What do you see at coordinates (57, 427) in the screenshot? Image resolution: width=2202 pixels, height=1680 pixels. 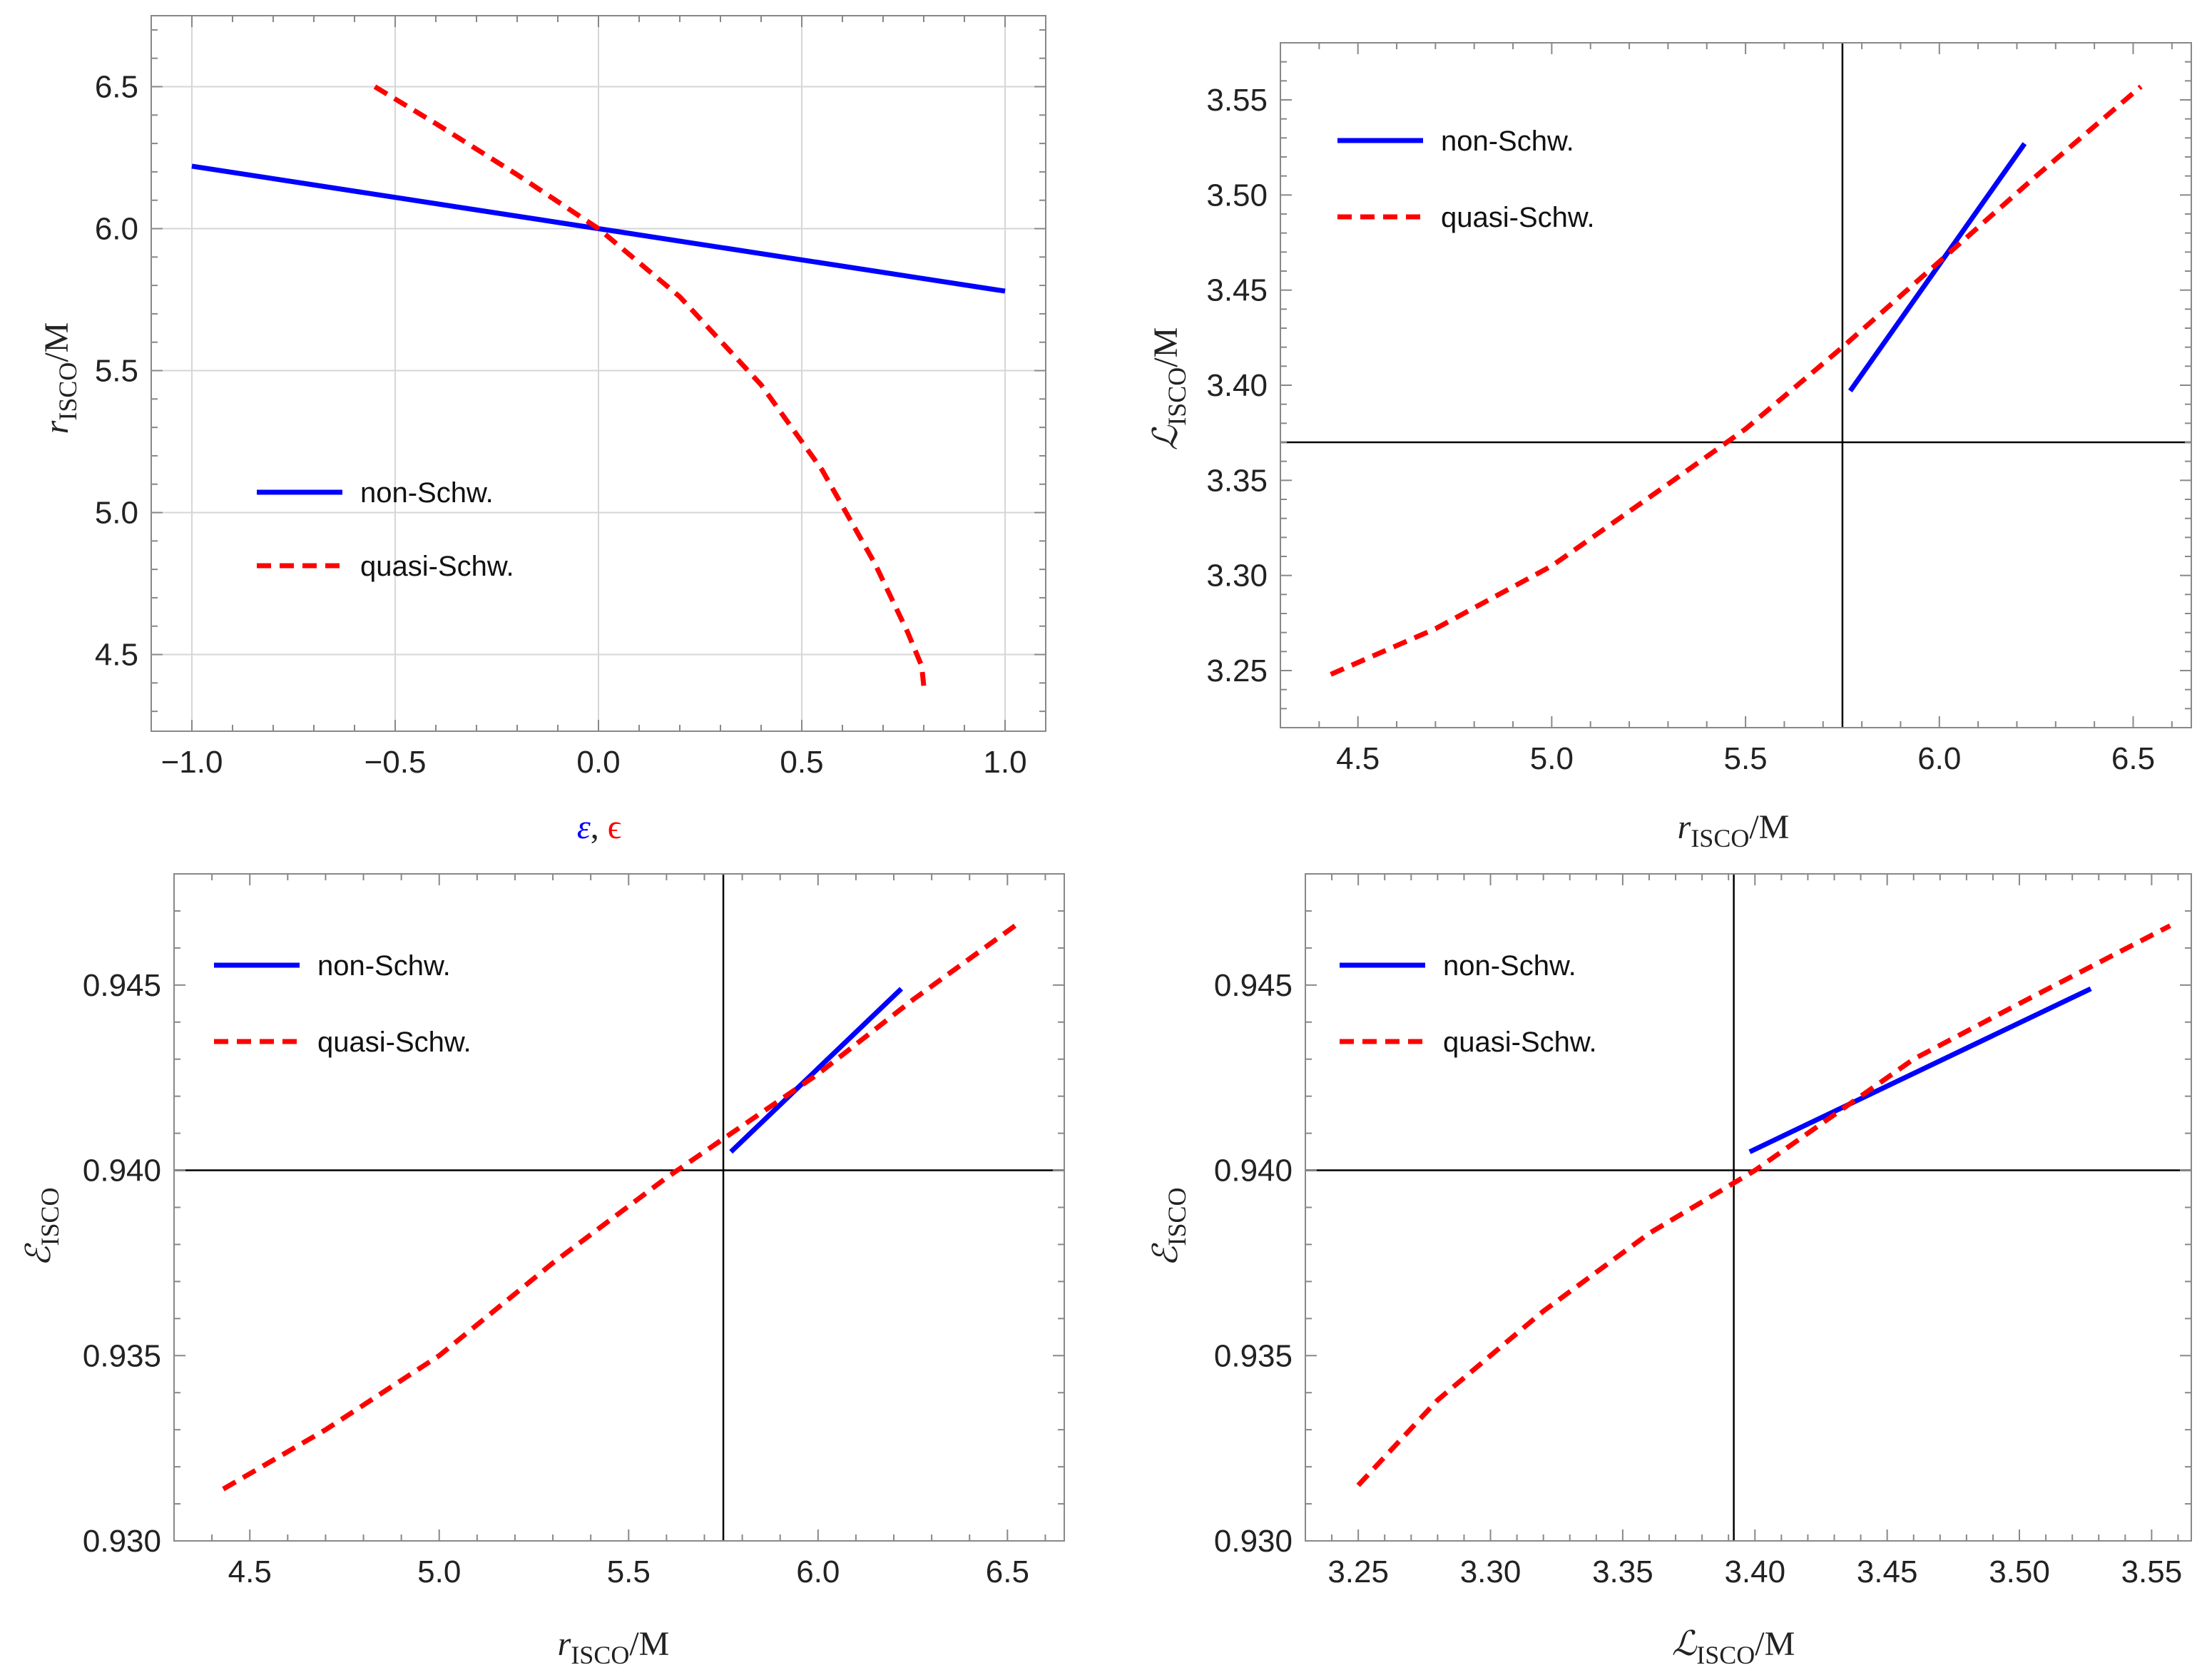 I see `y-axis-title-main: r` at bounding box center [57, 427].